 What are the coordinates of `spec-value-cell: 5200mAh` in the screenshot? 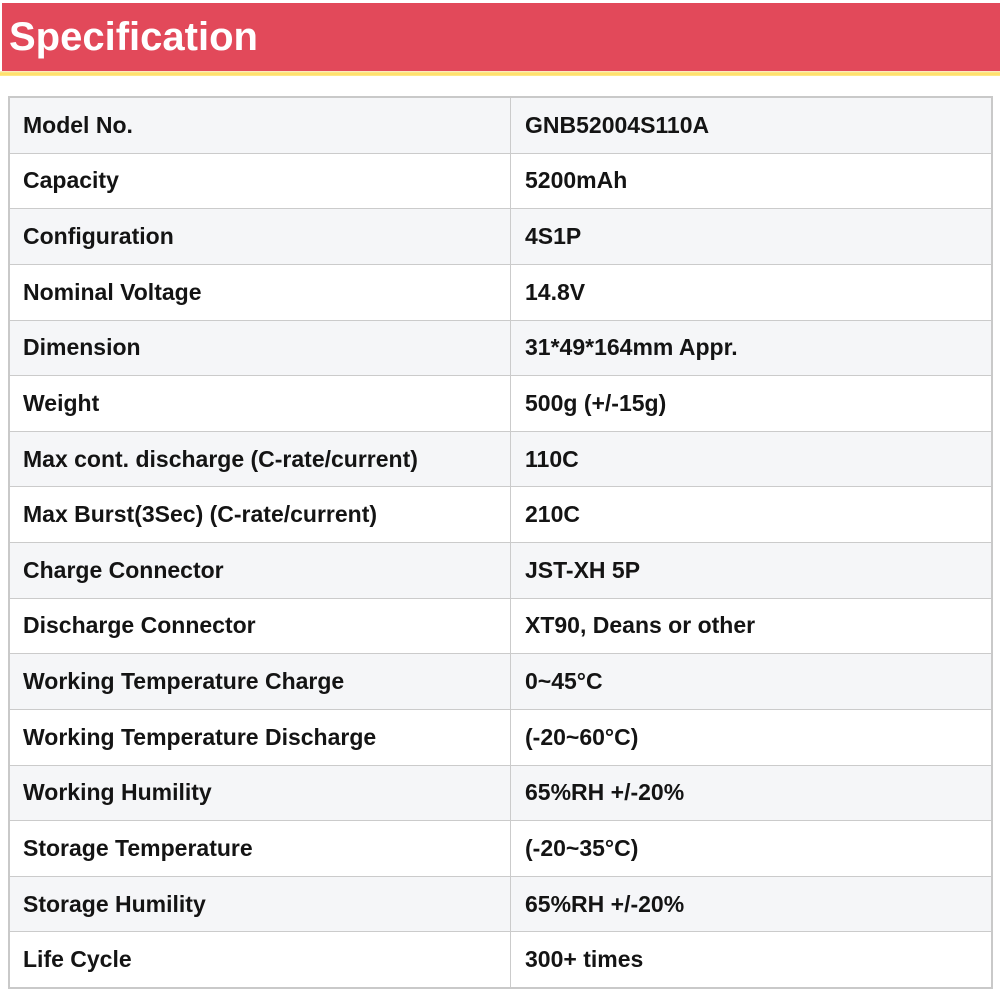 It's located at (576, 180).